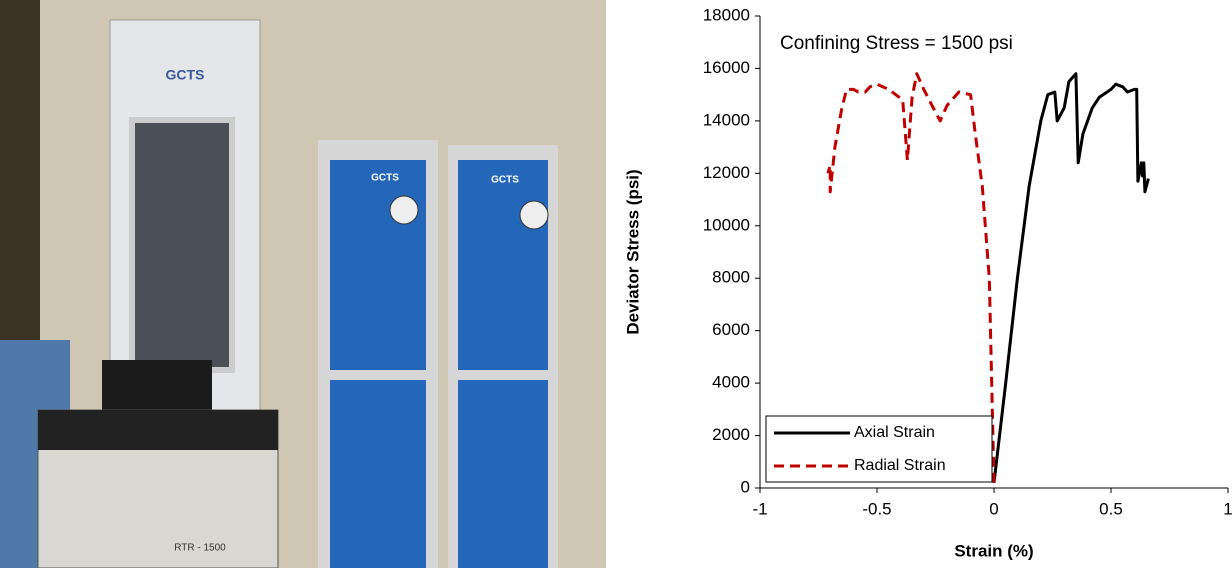 Image resolution: width=1232 pixels, height=568 pixels. I want to click on panel-2-lower, so click(503, 474).